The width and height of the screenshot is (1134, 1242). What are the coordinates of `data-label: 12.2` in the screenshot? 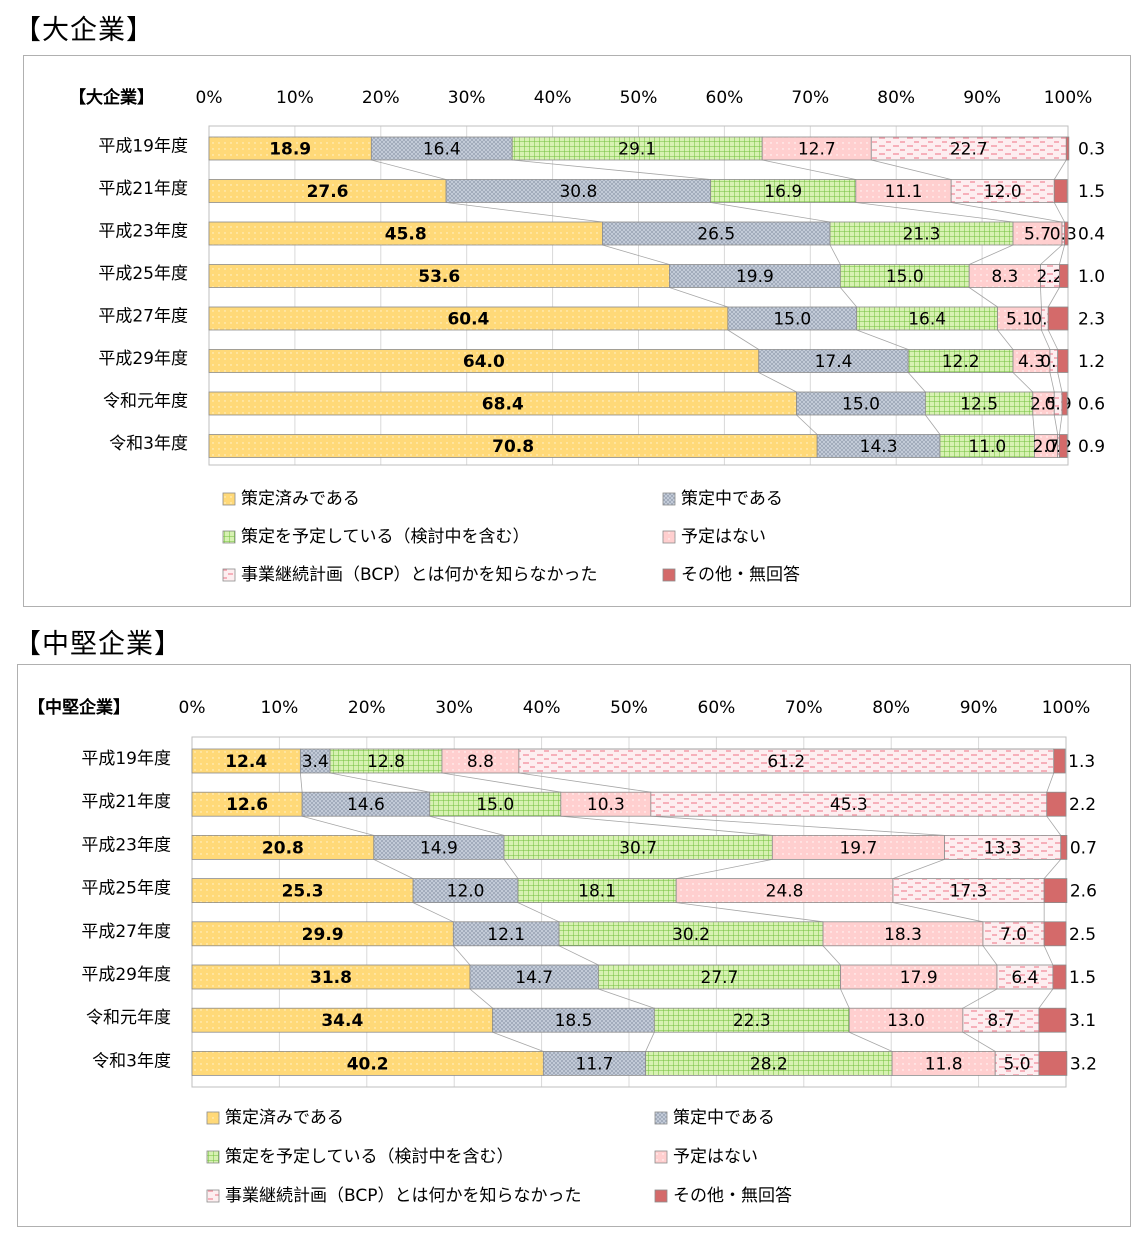 It's located at (961, 362).